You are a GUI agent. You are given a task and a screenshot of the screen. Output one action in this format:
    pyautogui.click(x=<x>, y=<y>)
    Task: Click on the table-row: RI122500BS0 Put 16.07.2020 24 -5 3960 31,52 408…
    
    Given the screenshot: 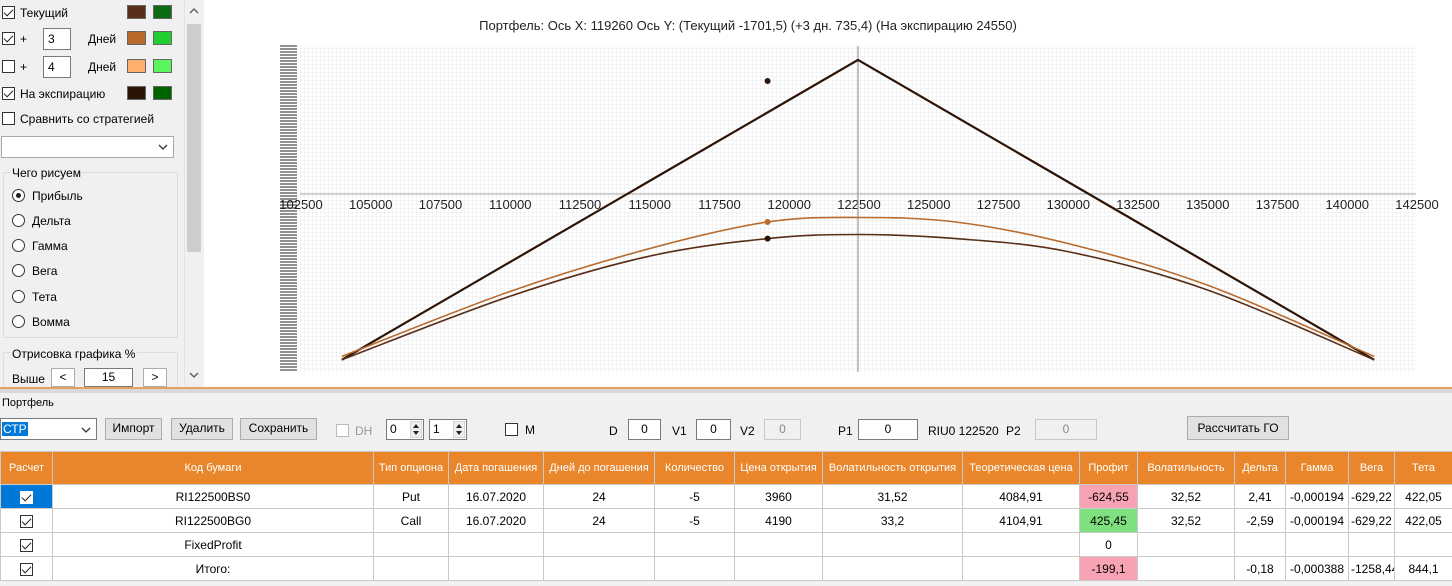 What is the action you would take?
    pyautogui.click(x=726, y=496)
    